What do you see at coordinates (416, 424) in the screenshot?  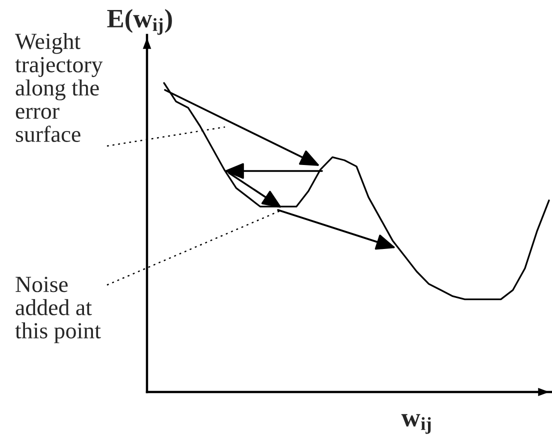 I see `x-axis-title: w$_{ij}$` at bounding box center [416, 424].